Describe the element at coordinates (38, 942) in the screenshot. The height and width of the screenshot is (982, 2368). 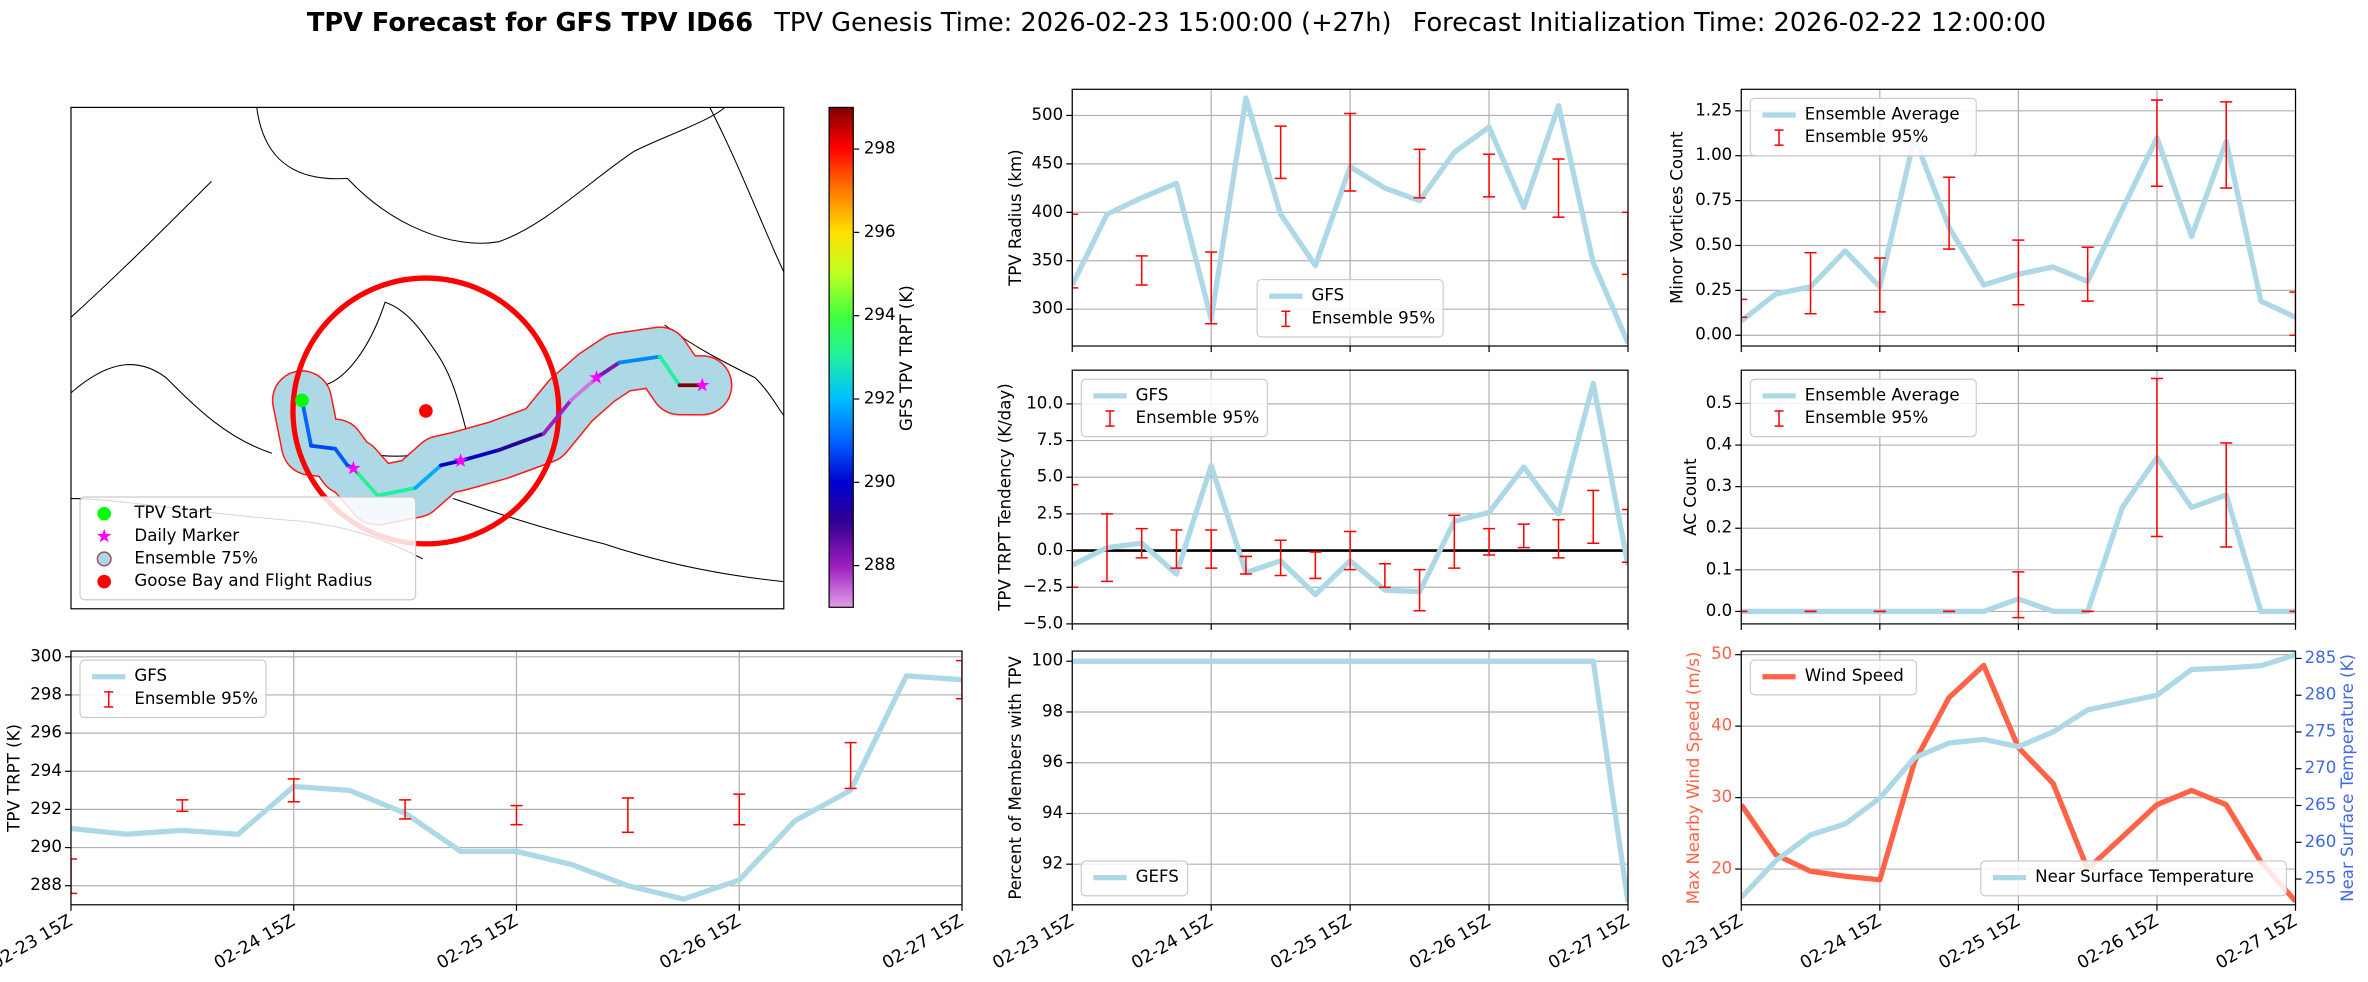
I see `x-tick-label: 02-23 15Z` at that location.